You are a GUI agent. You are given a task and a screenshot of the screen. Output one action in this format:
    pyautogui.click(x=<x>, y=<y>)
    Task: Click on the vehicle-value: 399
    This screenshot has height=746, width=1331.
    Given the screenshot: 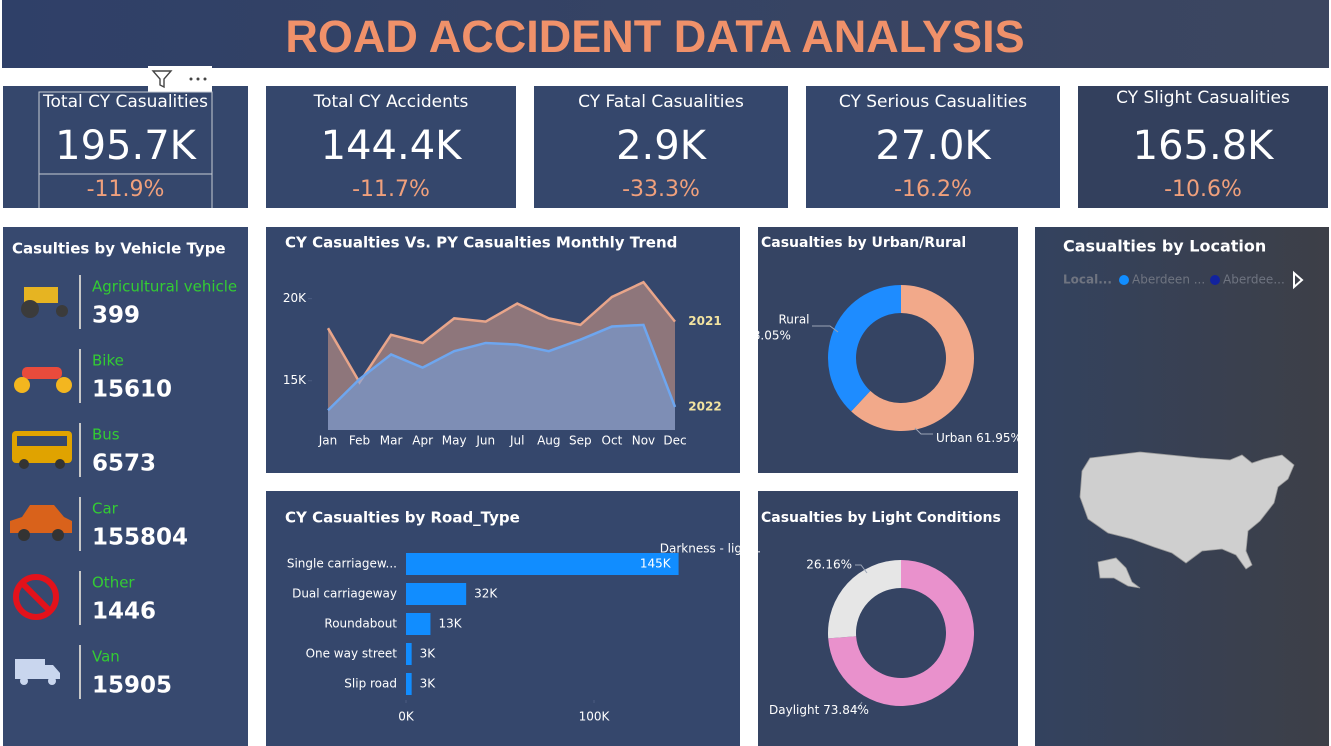 What is the action you would take?
    pyautogui.click(x=116, y=316)
    